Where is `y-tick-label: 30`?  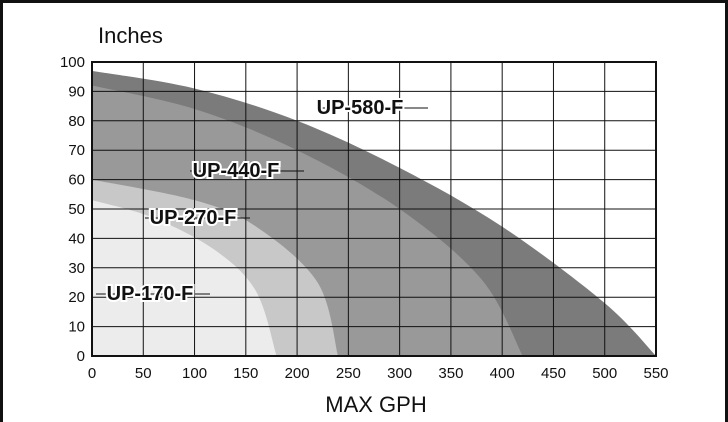
y-tick-label: 30 is located at coordinates (76, 268).